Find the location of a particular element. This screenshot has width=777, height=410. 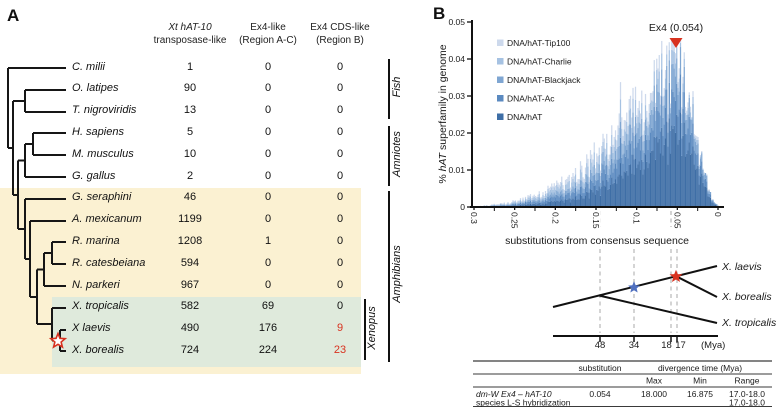

x-tick-label-bg is located at coordinates (515, 220).